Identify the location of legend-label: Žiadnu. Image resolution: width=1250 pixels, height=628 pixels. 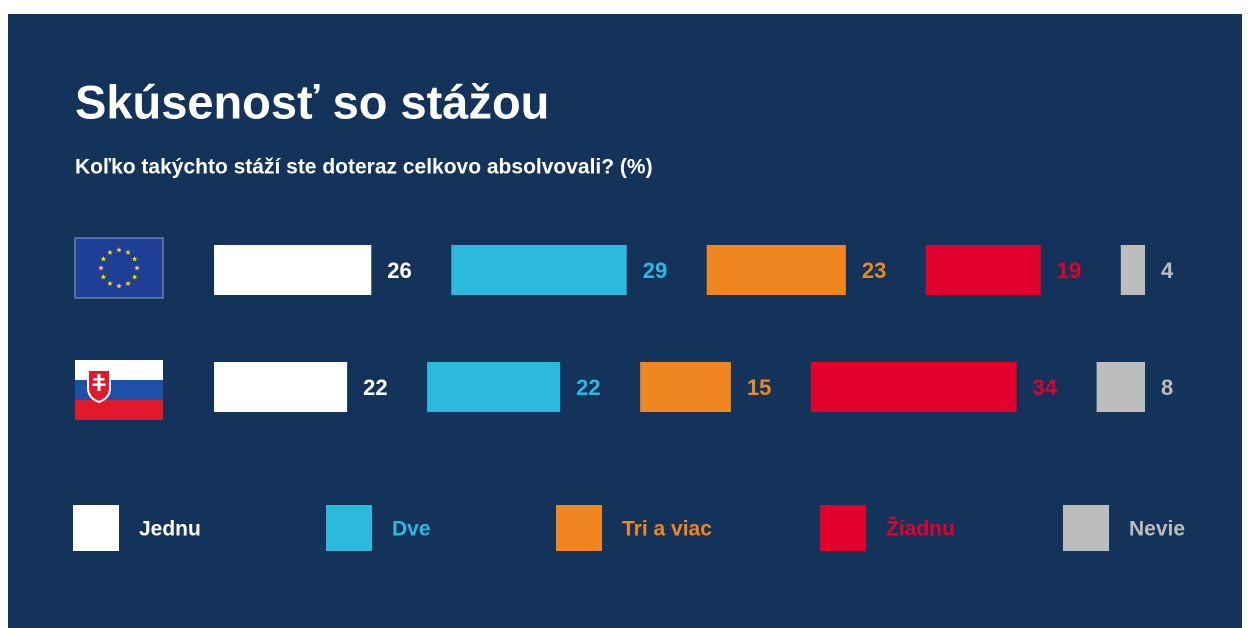
(920, 529).